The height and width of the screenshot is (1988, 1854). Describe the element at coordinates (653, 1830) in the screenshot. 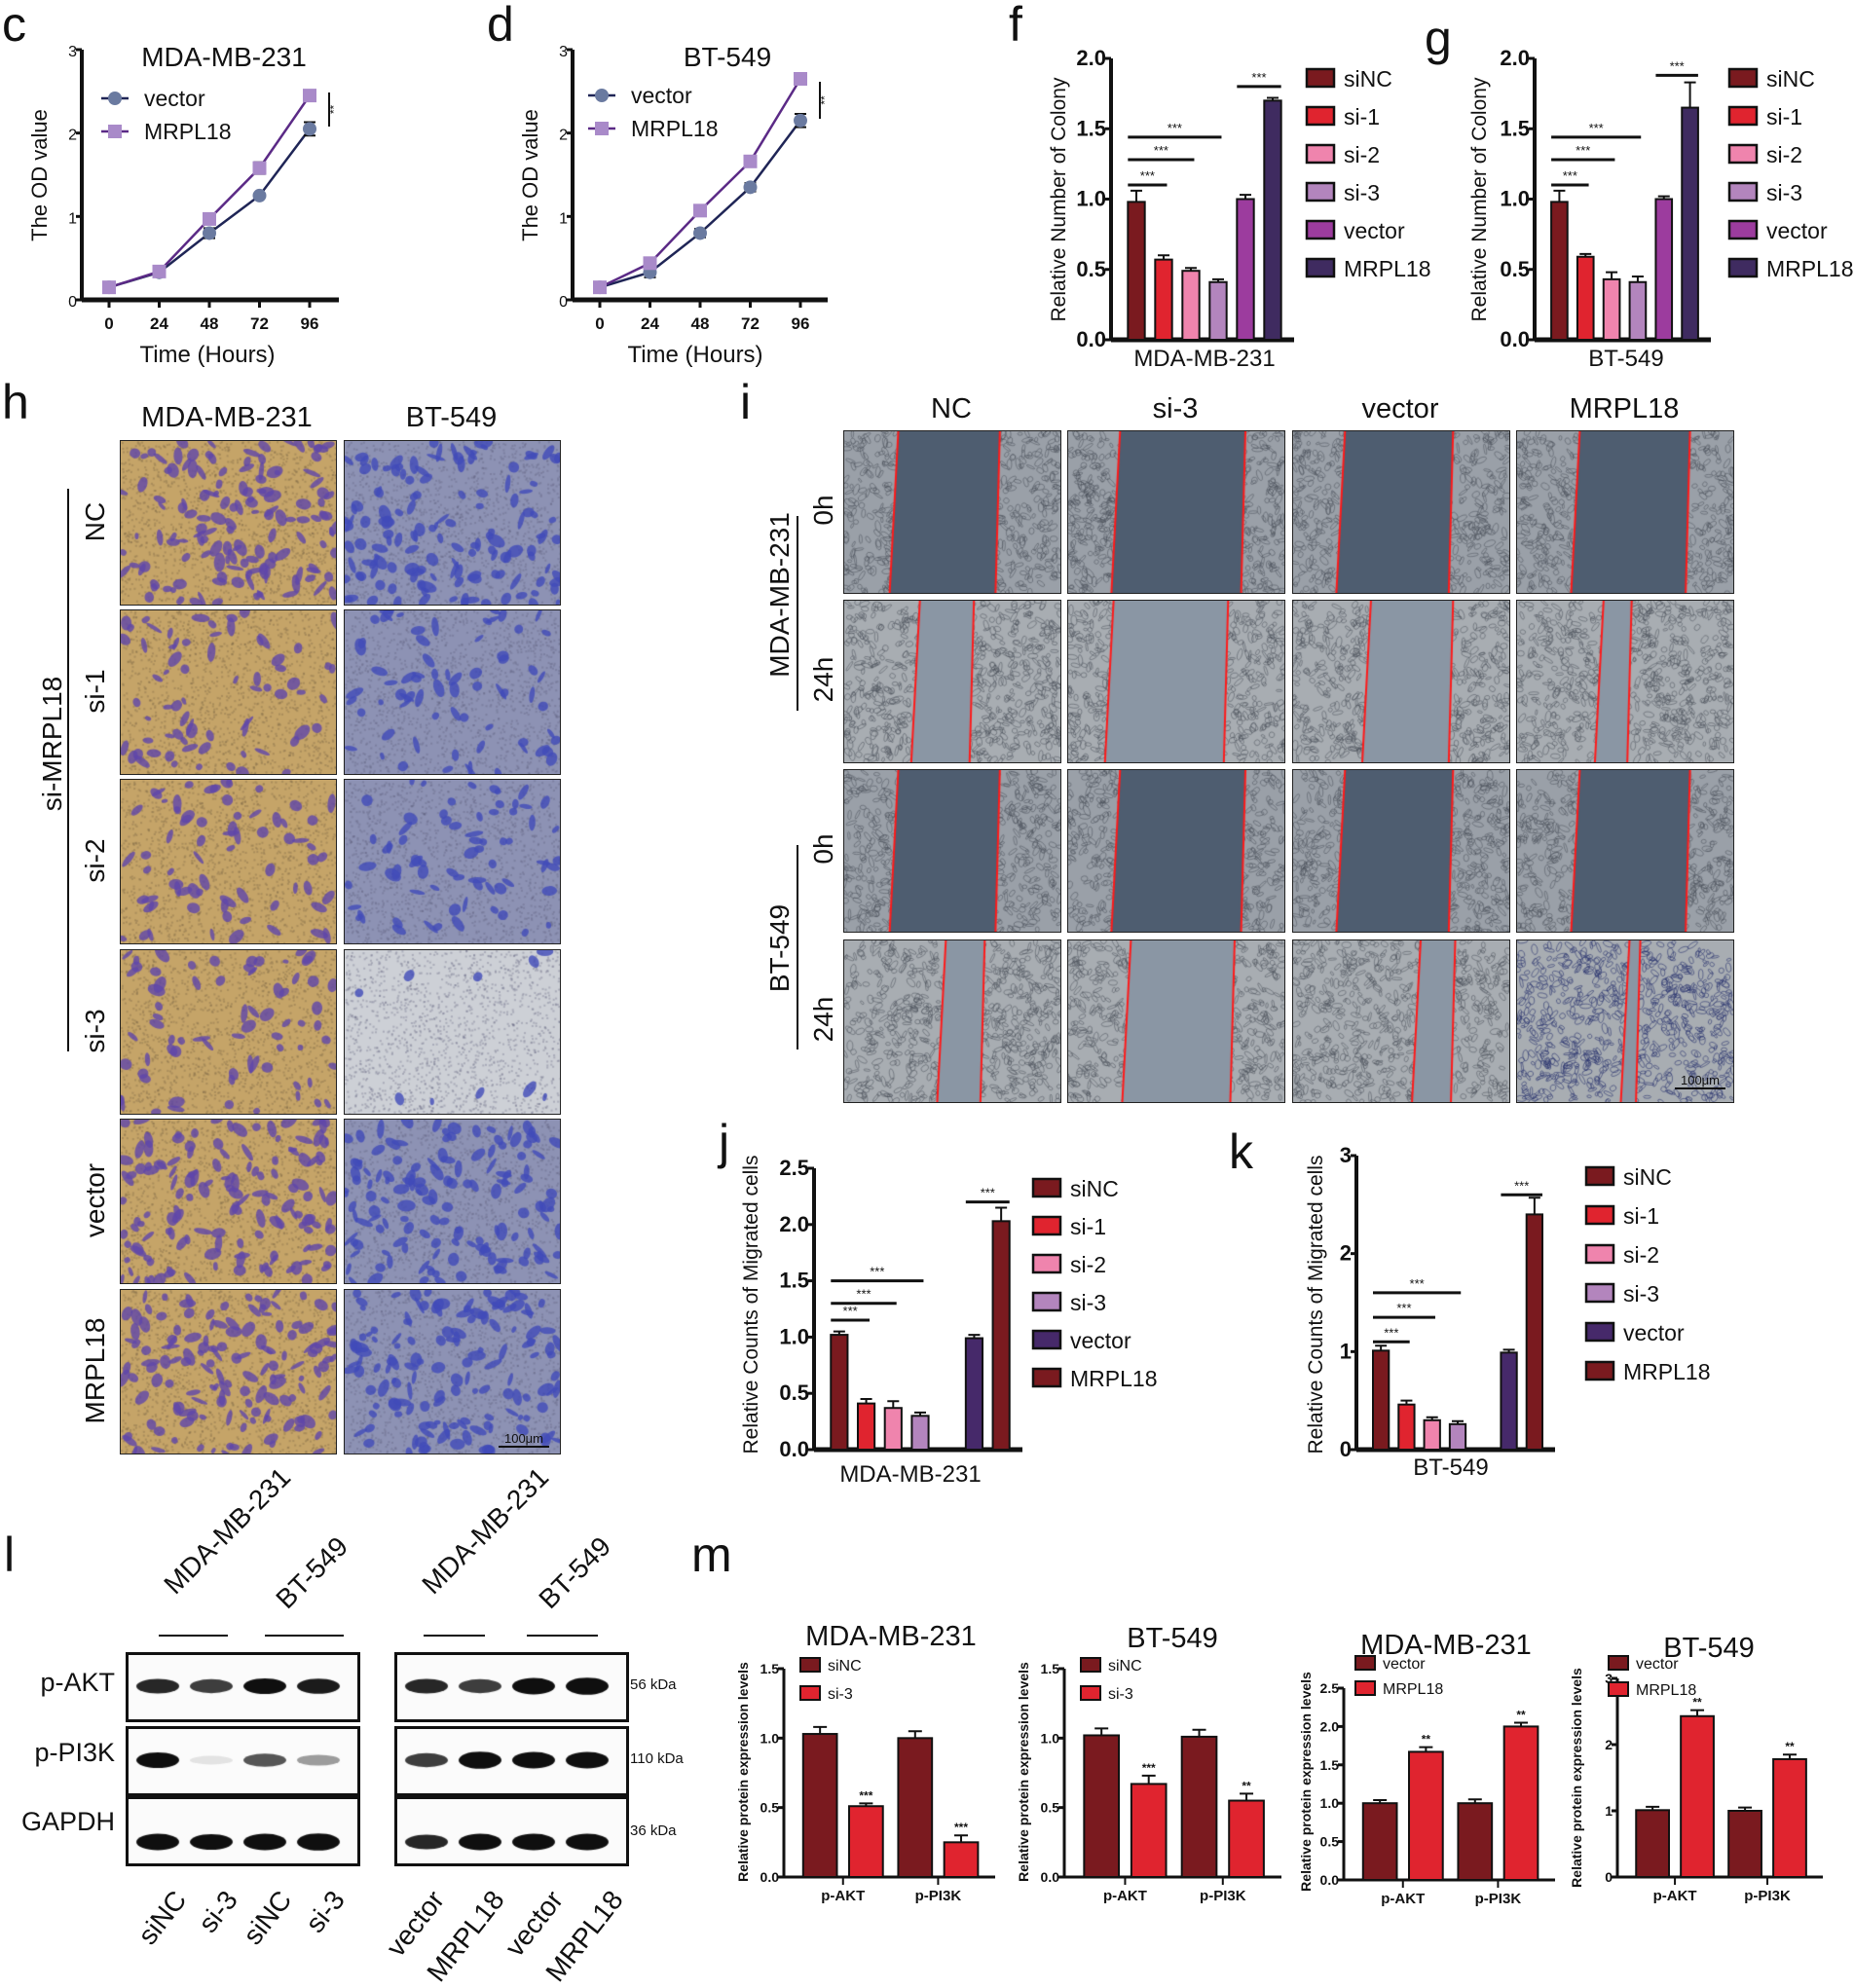

I see `molecular-weight-label: 36 kDa` at that location.